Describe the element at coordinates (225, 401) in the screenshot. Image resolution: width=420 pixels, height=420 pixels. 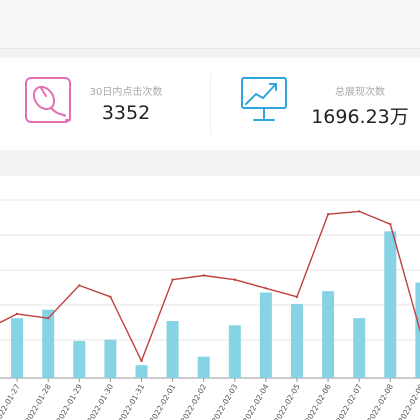
I see `x-tick-label: 2022-02-03` at that location.